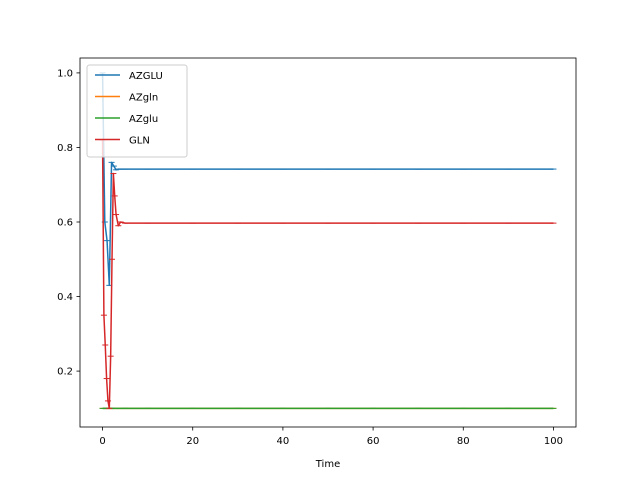 This screenshot has height=480, width=640. Describe the element at coordinates (139, 141) in the screenshot. I see `legend-label: GLN` at that location.